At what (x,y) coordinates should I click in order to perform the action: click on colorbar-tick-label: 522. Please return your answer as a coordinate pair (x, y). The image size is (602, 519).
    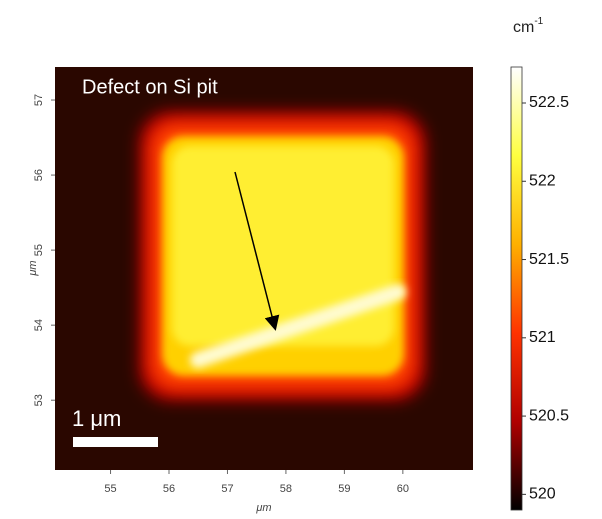
    Looking at the image, I should click on (542, 180).